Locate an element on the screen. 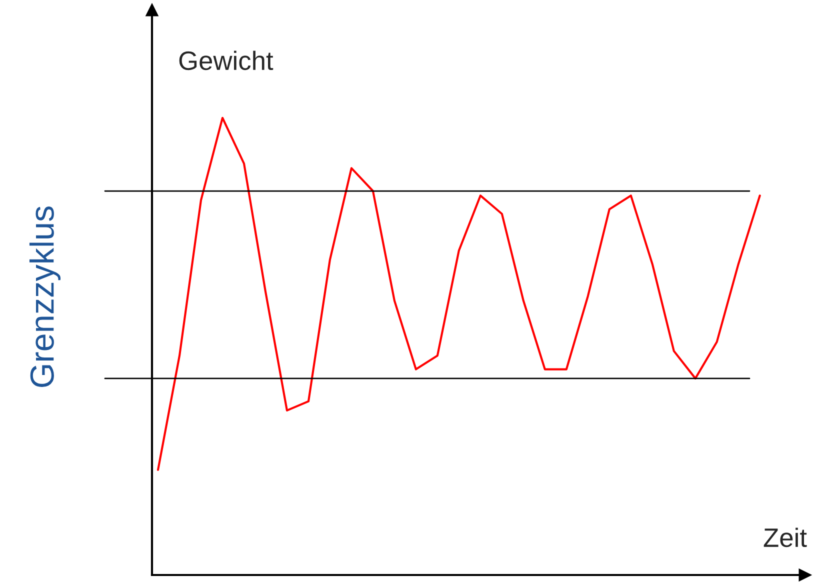 The height and width of the screenshot is (583, 813). x-axis-title: Zeit is located at coordinates (785, 538).